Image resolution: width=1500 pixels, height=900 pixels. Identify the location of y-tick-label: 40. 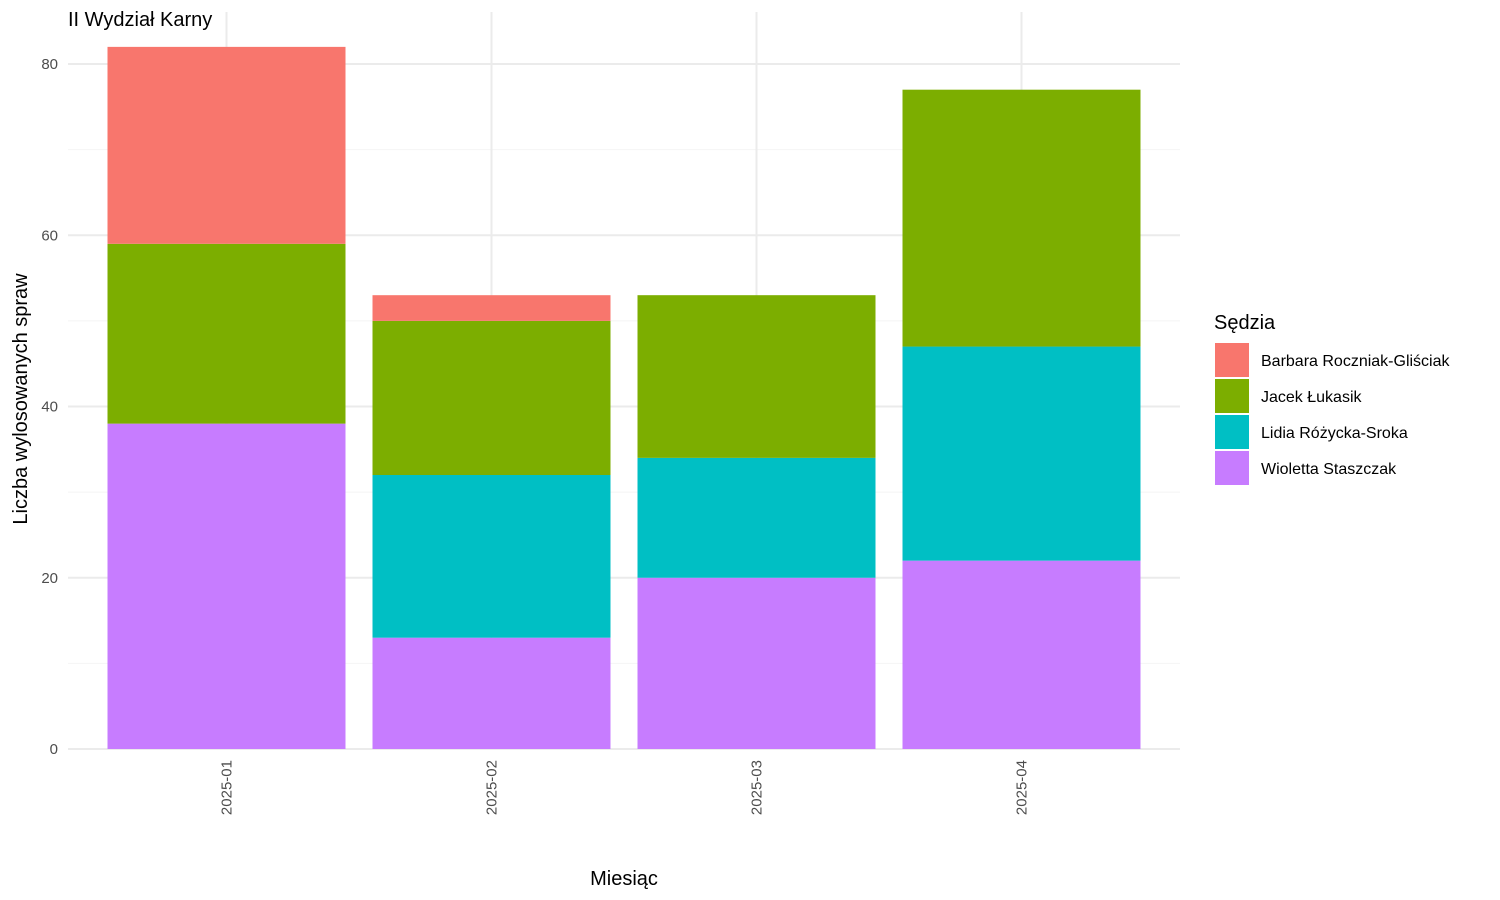
(49, 407).